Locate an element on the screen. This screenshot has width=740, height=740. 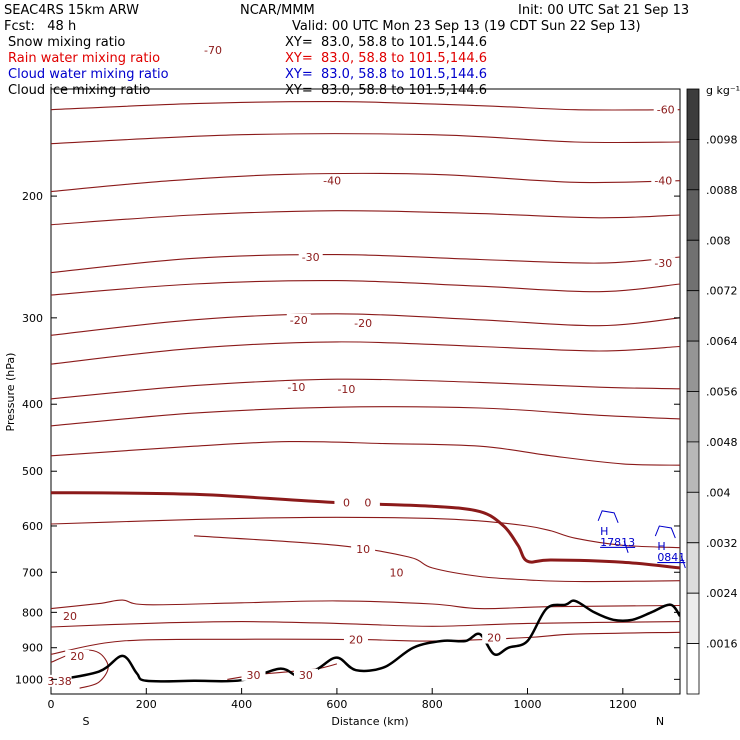
north-label: N is located at coordinates (660, 721).